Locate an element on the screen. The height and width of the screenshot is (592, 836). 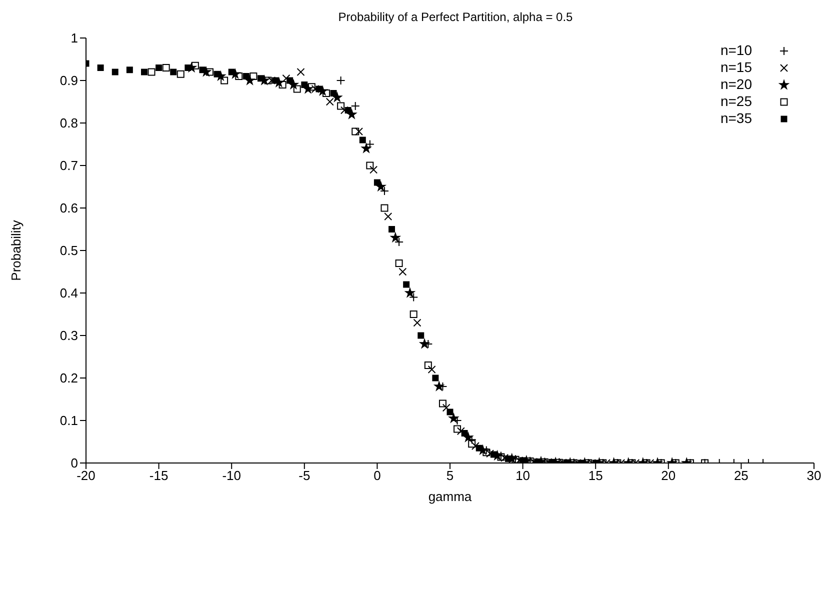
x-tick-label: -10 is located at coordinates (231, 476).